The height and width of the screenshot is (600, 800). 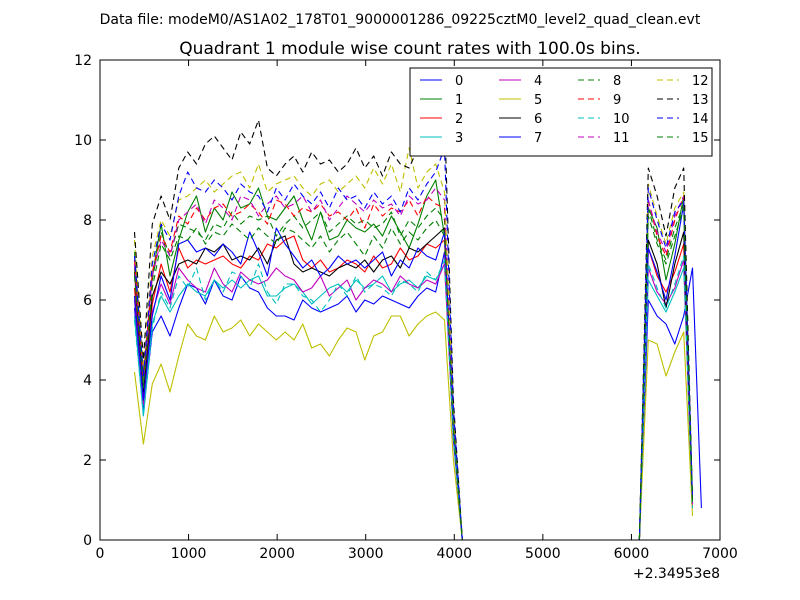 I want to click on legend-label-9: 9, so click(x=617, y=100).